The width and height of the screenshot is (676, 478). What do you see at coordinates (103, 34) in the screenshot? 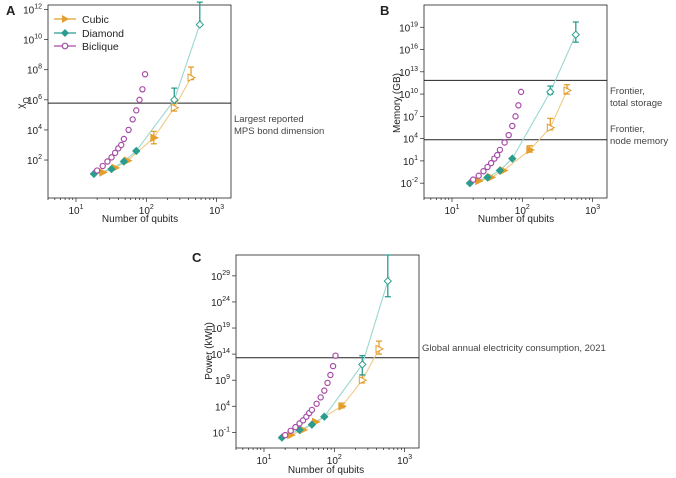
I see `legend-diamond-label: Diamond` at bounding box center [103, 34].